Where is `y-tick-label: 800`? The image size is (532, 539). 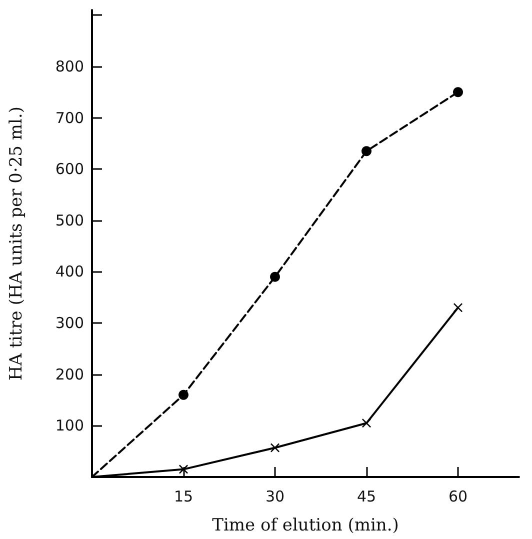 y-tick-label: 800 is located at coordinates (69, 66).